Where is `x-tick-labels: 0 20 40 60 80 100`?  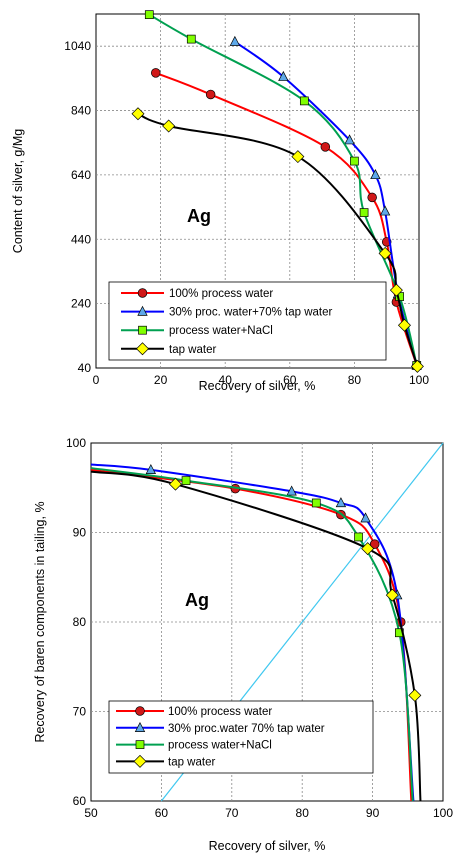
x-tick-labels: 0 20 40 60 80 100 is located at coordinates (261, 380).